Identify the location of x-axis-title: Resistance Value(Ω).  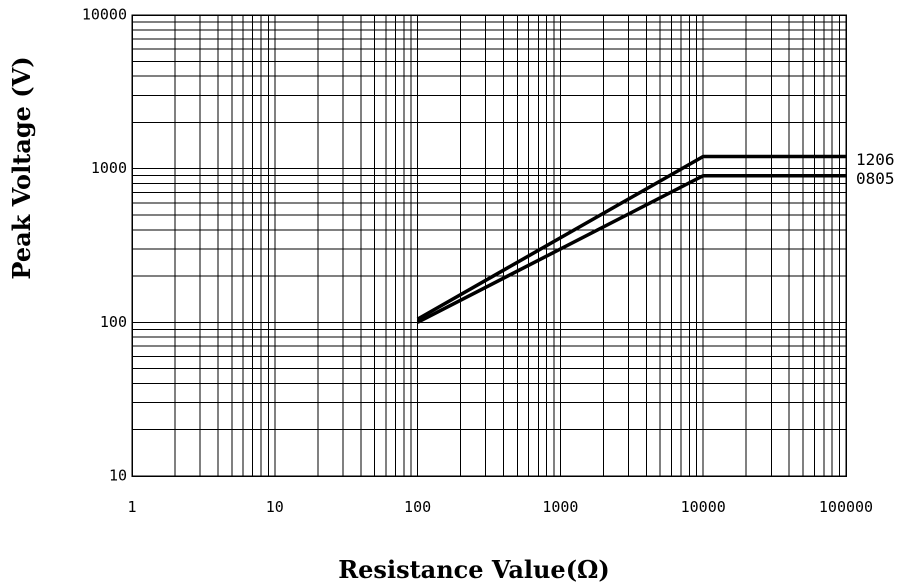
(474, 569).